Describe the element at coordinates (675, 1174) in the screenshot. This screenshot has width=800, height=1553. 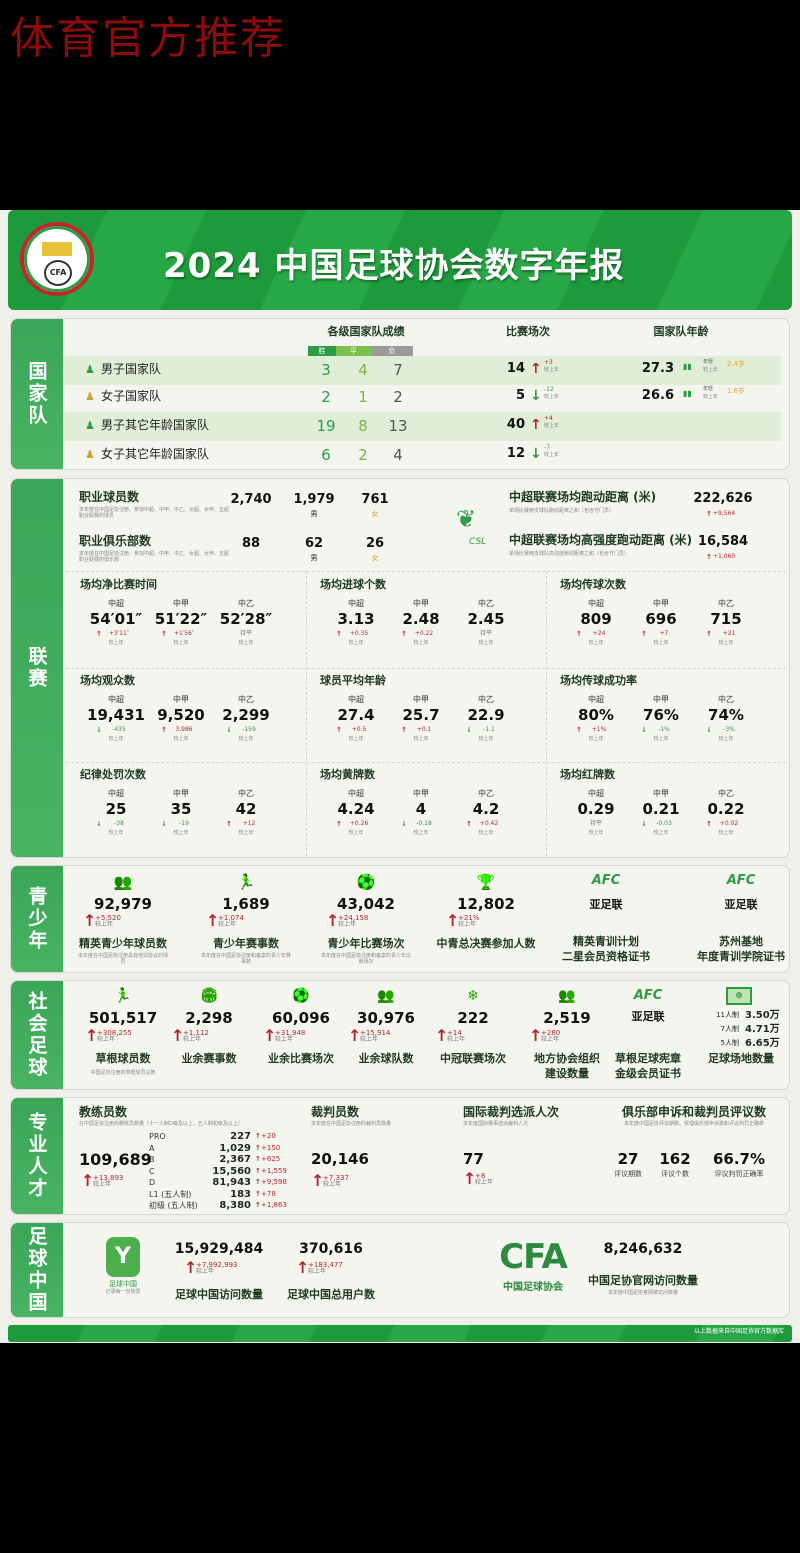
I see `stat-label: 评议个数` at that location.